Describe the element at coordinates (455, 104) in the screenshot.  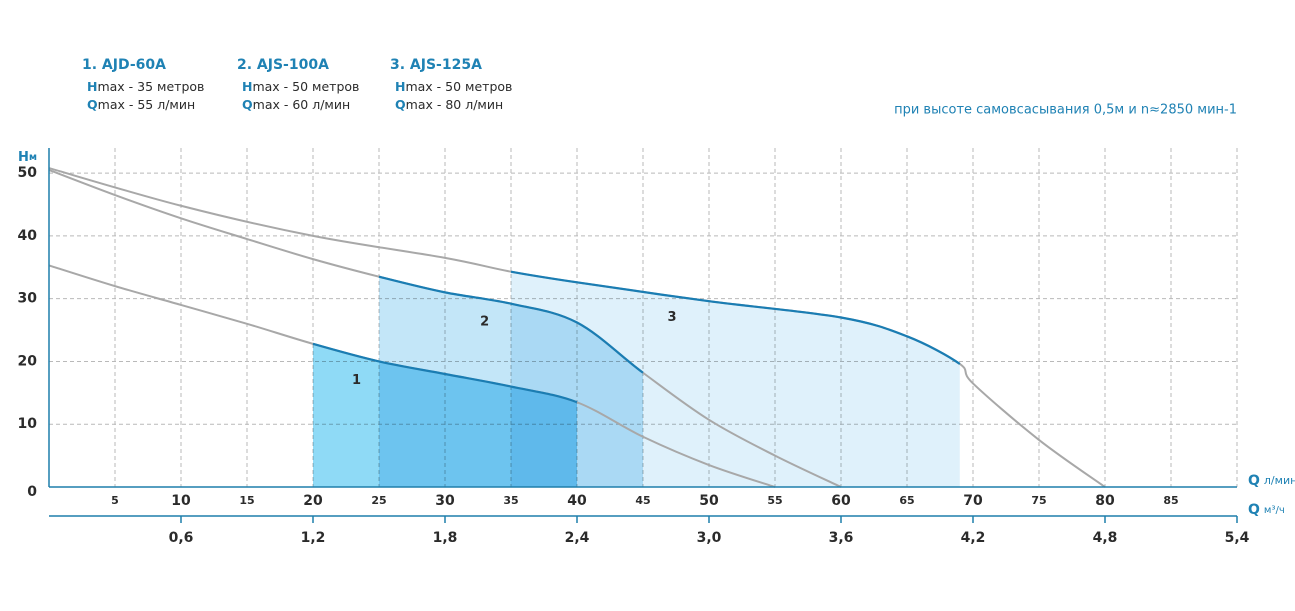
I see `spec-text: max - 80 л/мин` at that location.